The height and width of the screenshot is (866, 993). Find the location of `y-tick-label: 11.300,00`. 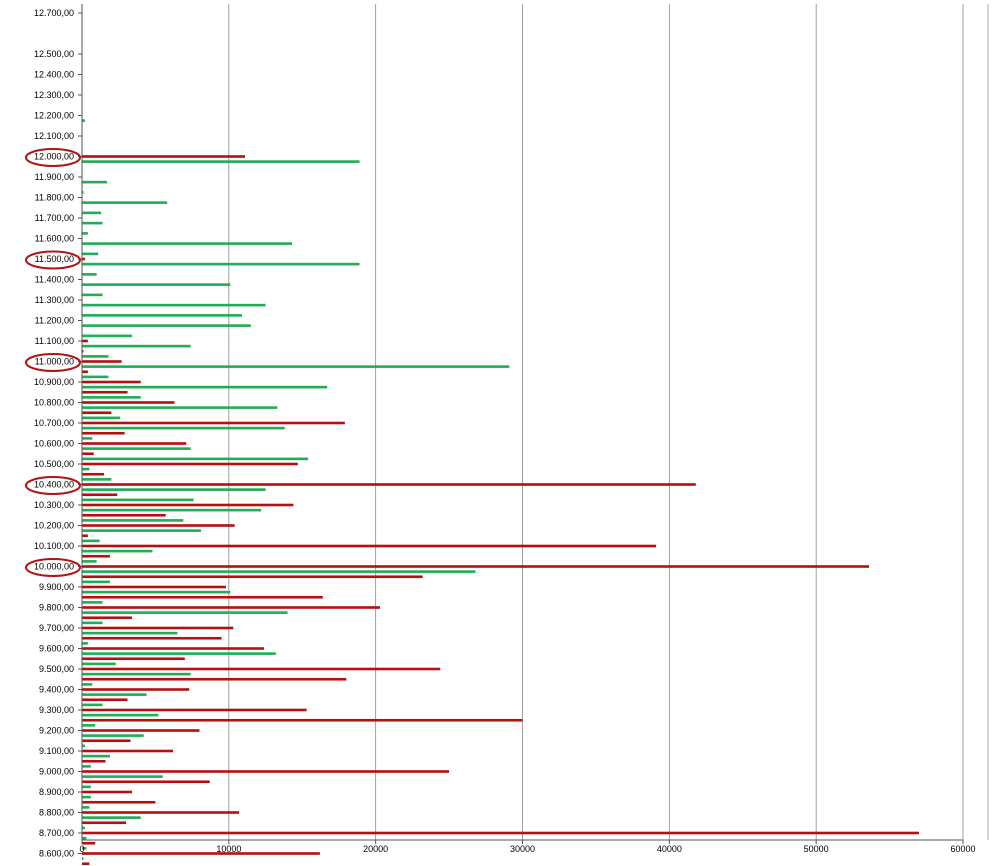

y-tick-label: 11.300,00 is located at coordinates (54, 300).